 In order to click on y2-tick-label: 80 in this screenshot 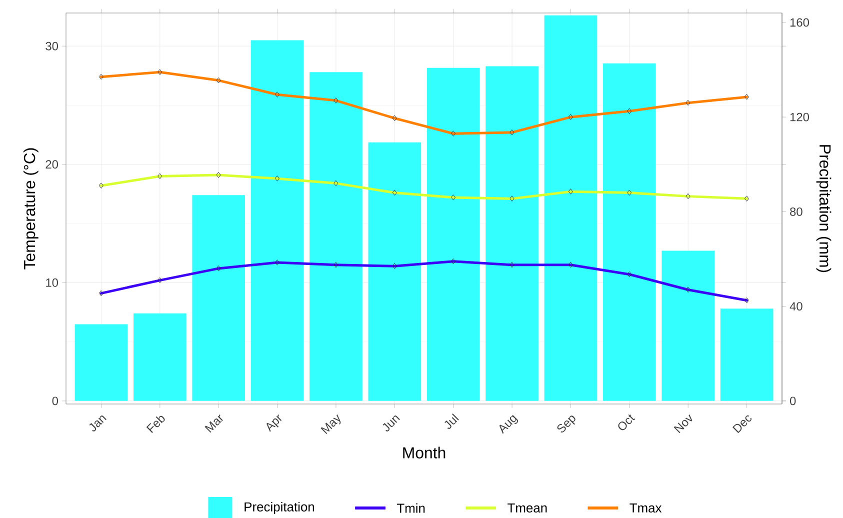, I will do `click(796, 211)`.